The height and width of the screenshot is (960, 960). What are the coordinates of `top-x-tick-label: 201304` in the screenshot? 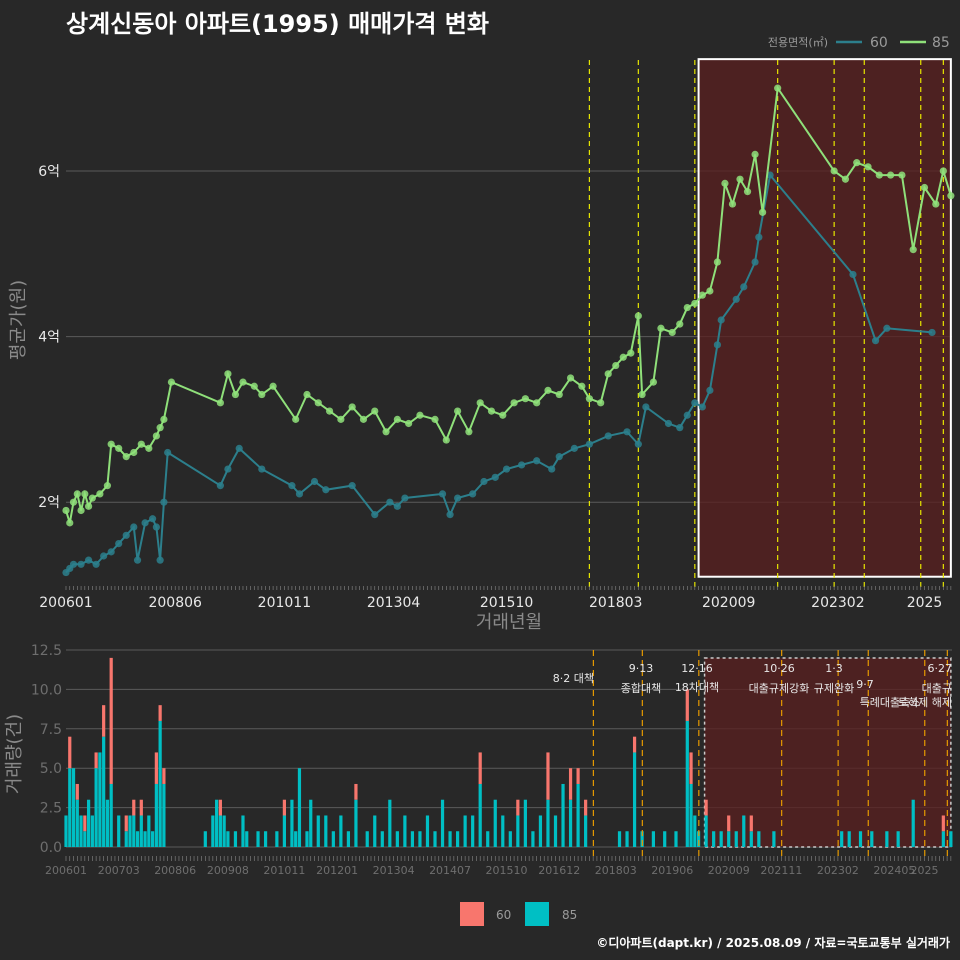 It's located at (394, 603).